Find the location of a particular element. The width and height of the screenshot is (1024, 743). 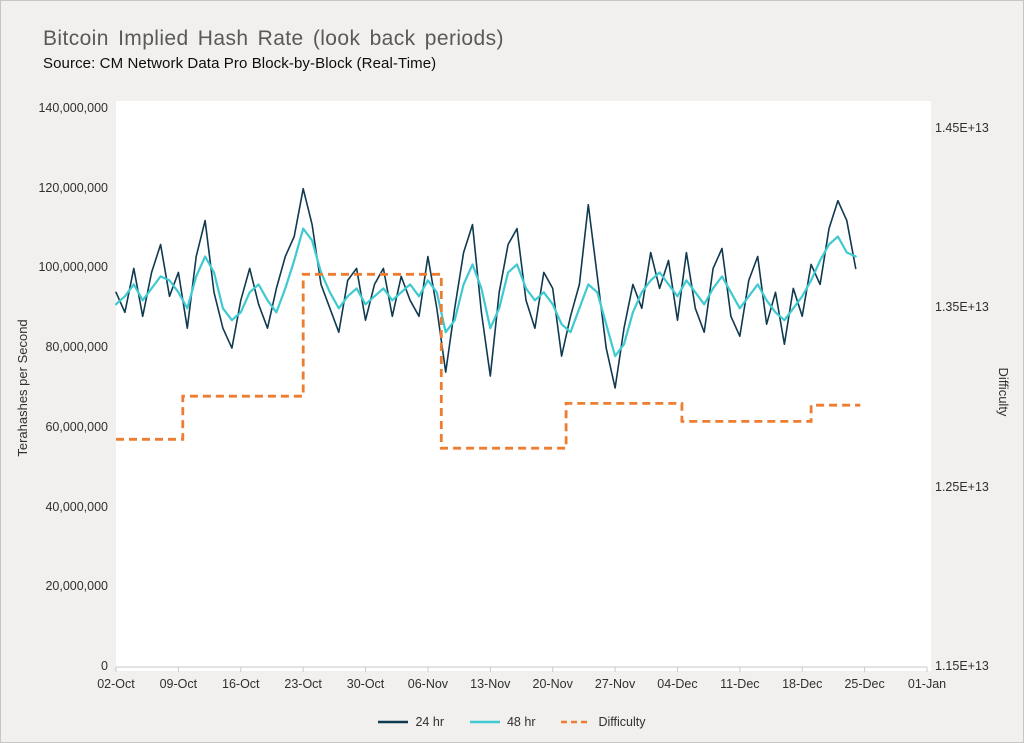

left-axis-tick-label: 120,000,000 is located at coordinates (73, 187).